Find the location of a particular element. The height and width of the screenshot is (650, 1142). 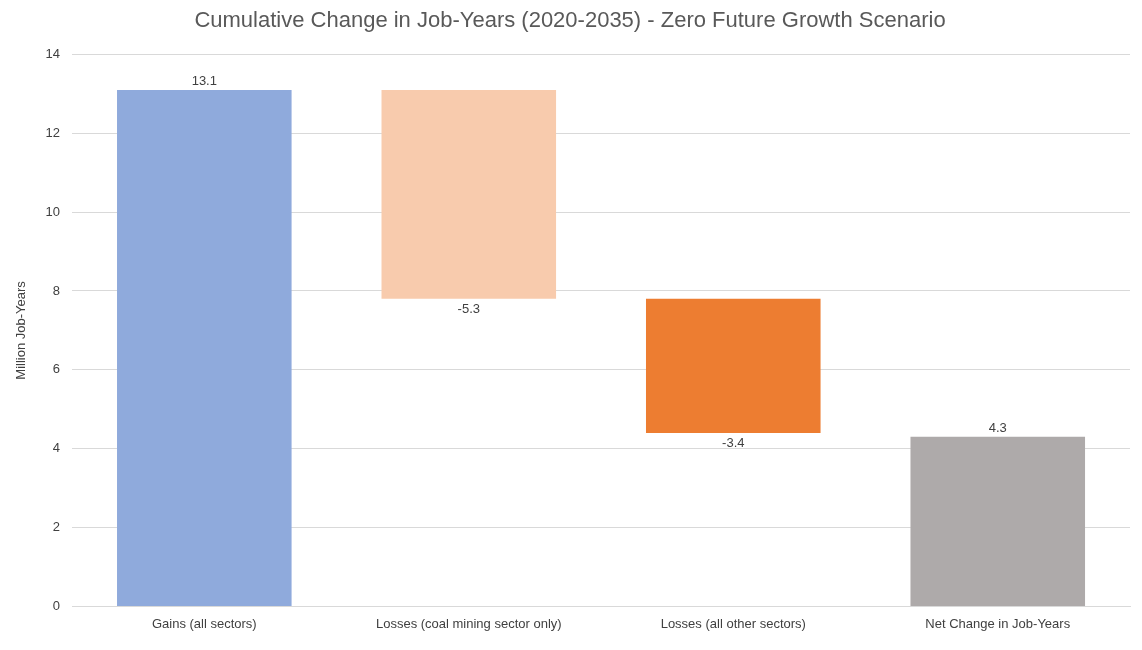

x-tick-label: Gains (all sectors) is located at coordinates (204, 623).